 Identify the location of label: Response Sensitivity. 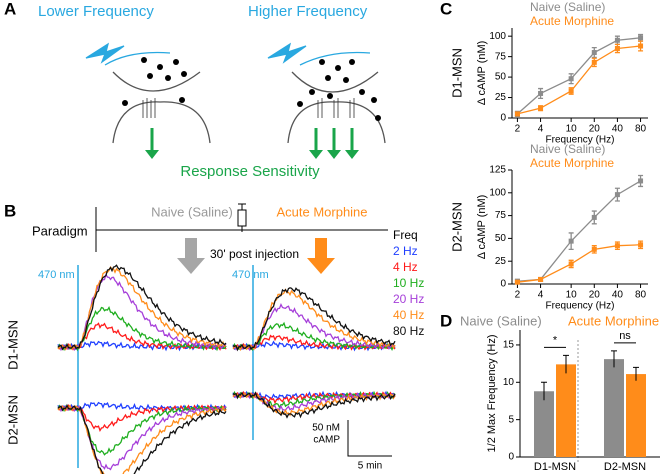
(250, 171).